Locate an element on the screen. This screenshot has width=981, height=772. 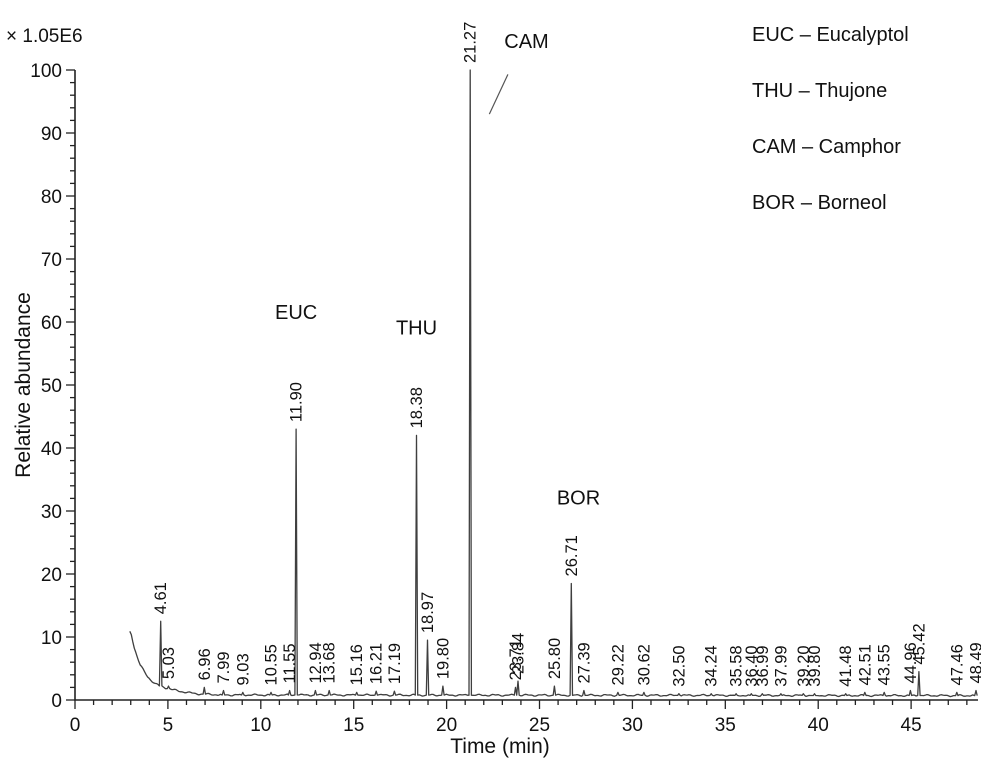
compound-label-euc: EUC is located at coordinates (296, 313).